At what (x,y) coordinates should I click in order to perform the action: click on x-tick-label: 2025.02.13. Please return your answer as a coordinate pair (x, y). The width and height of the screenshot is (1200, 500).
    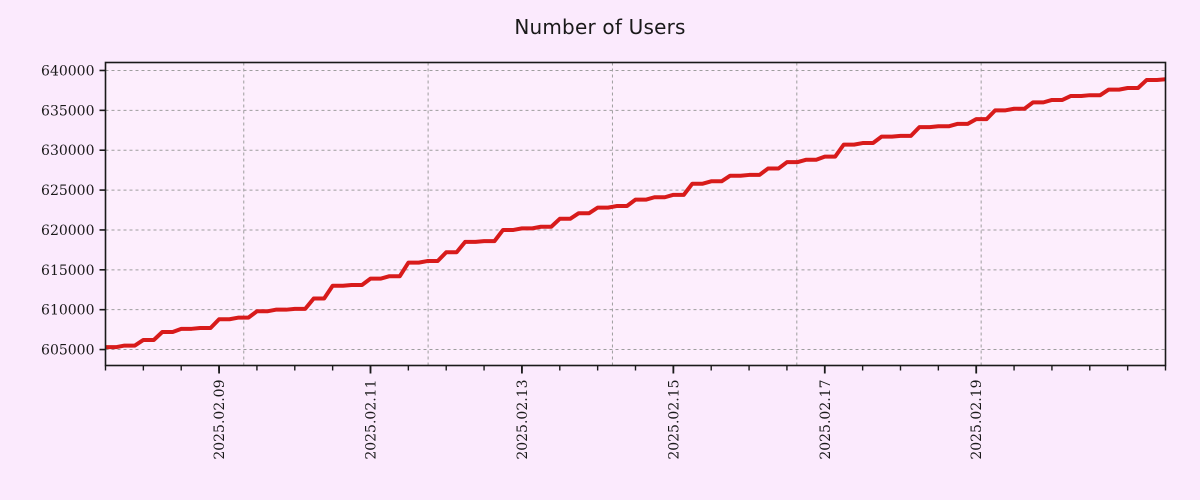
    Looking at the image, I should click on (523, 420).